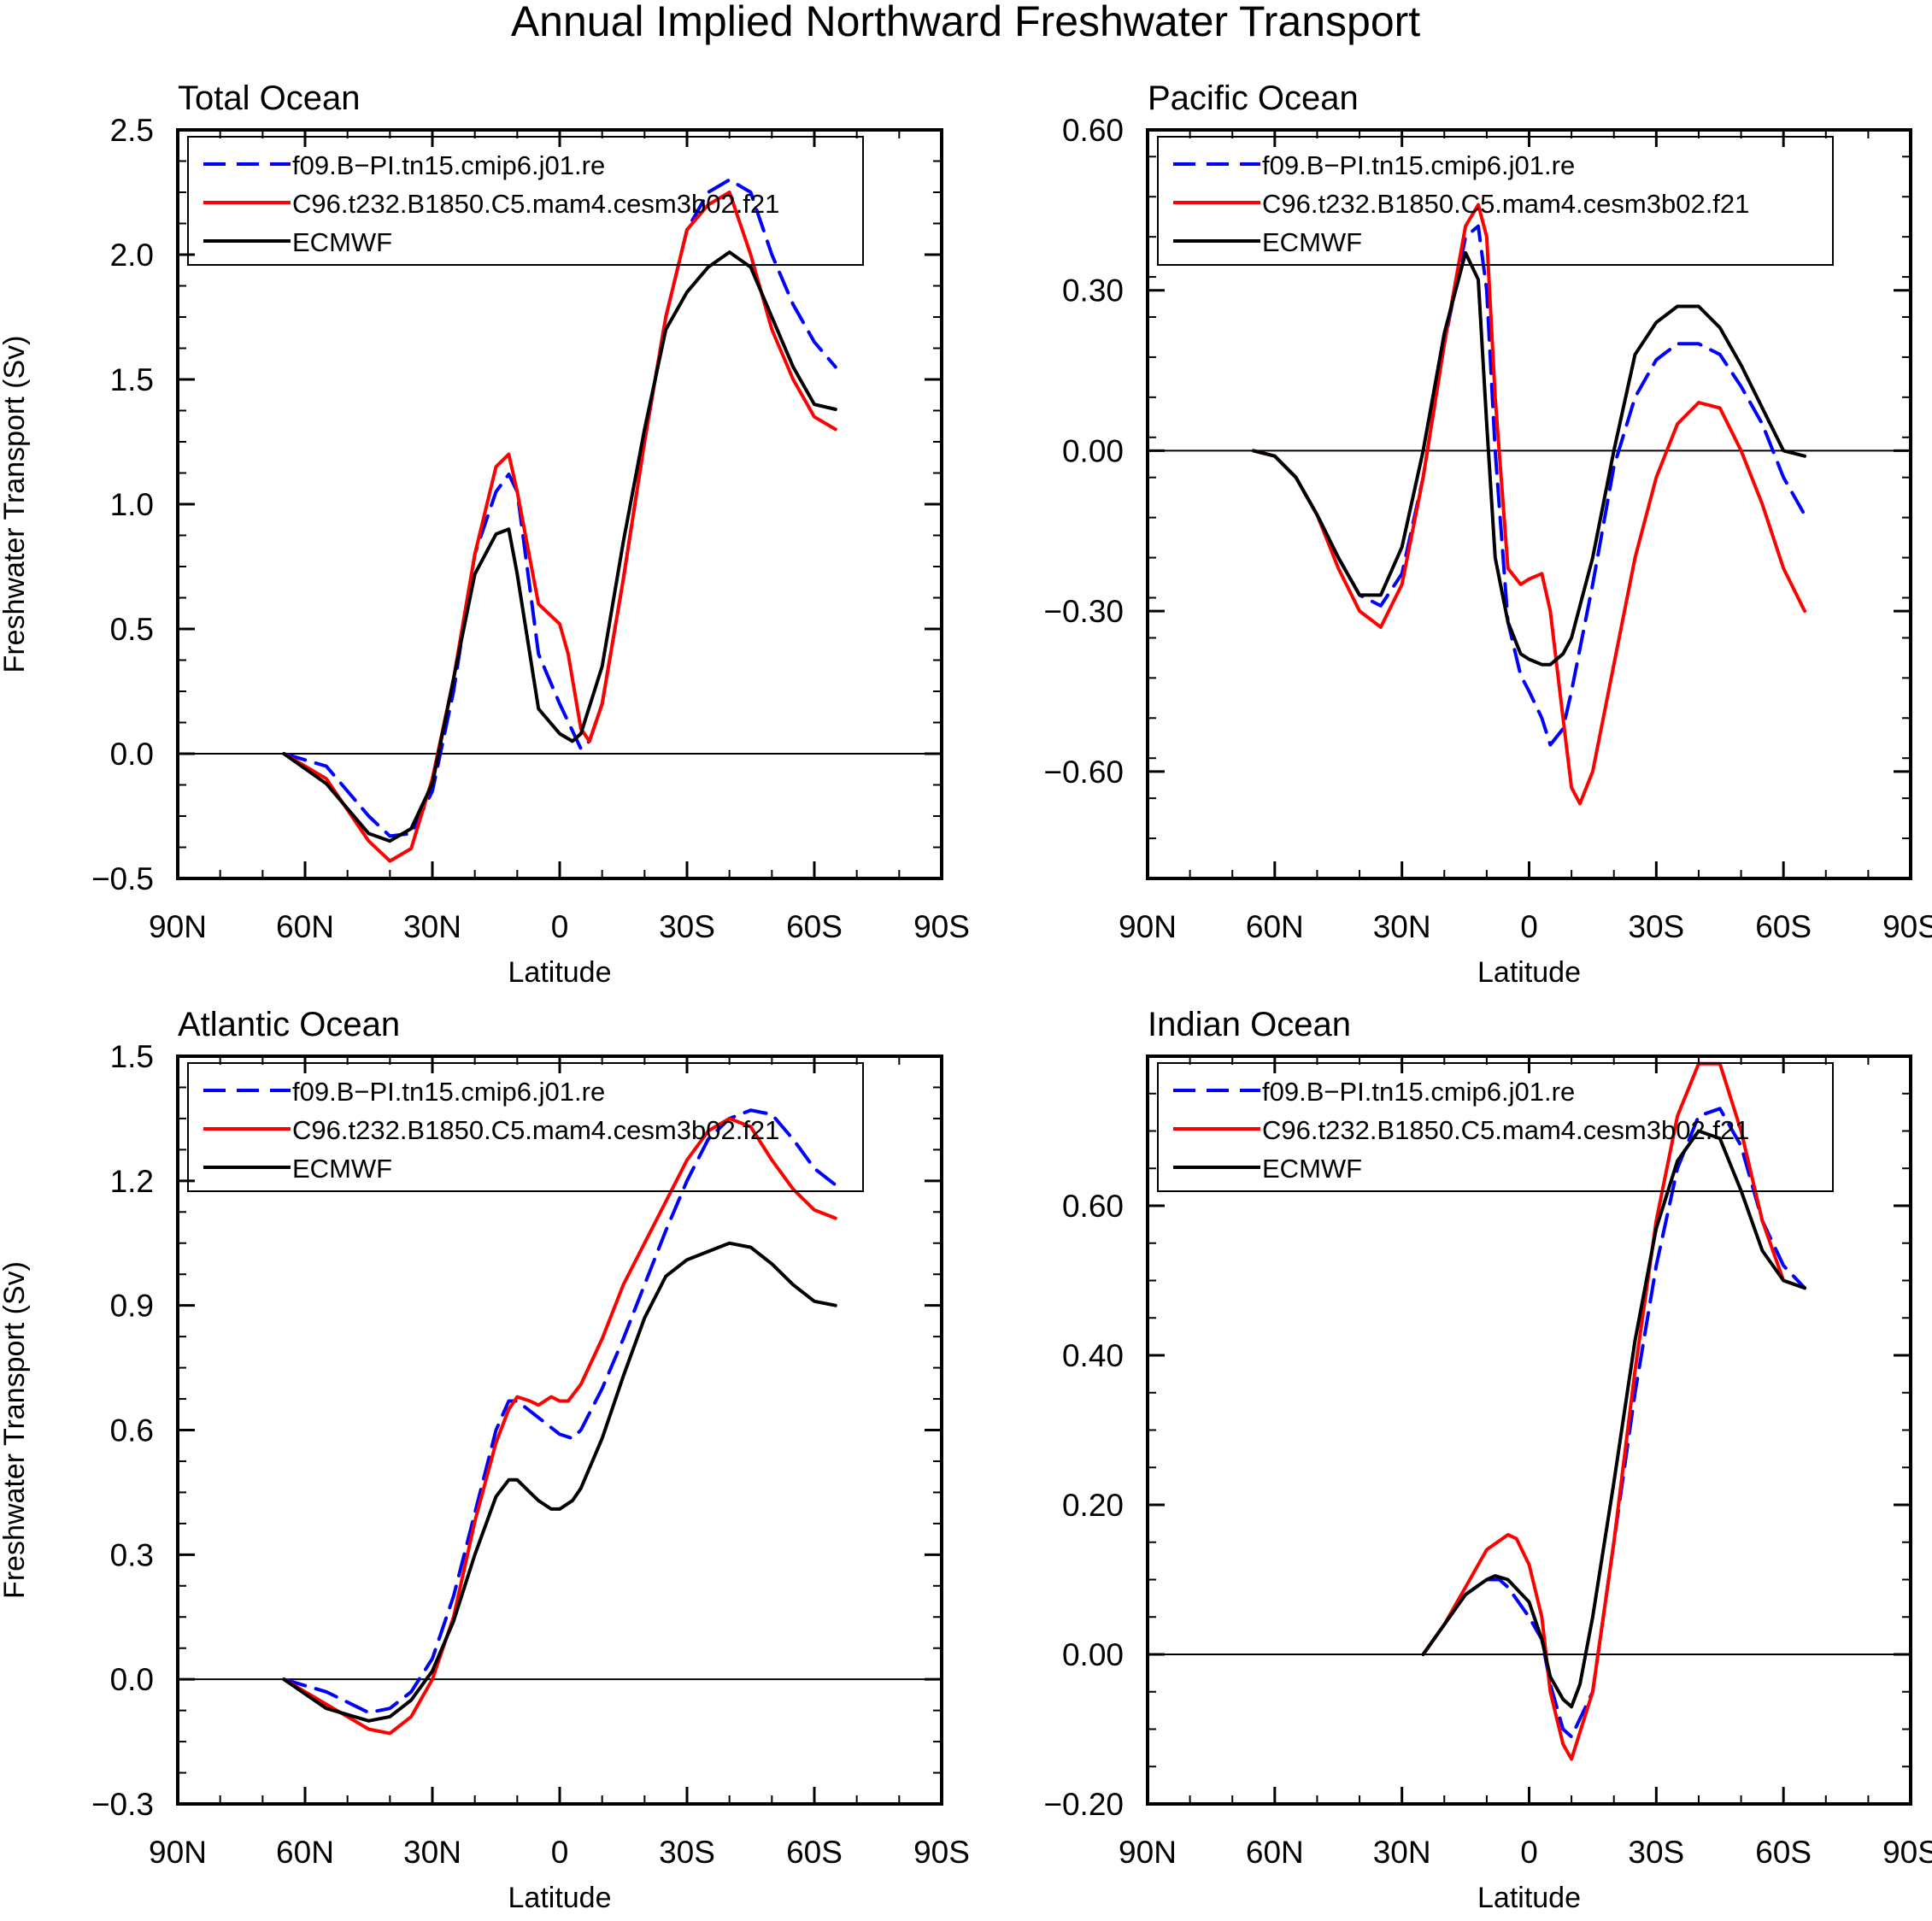 The image size is (1932, 1921). What do you see at coordinates (1093, 291) in the screenshot?
I see `y-tick-label: 0.30` at bounding box center [1093, 291].